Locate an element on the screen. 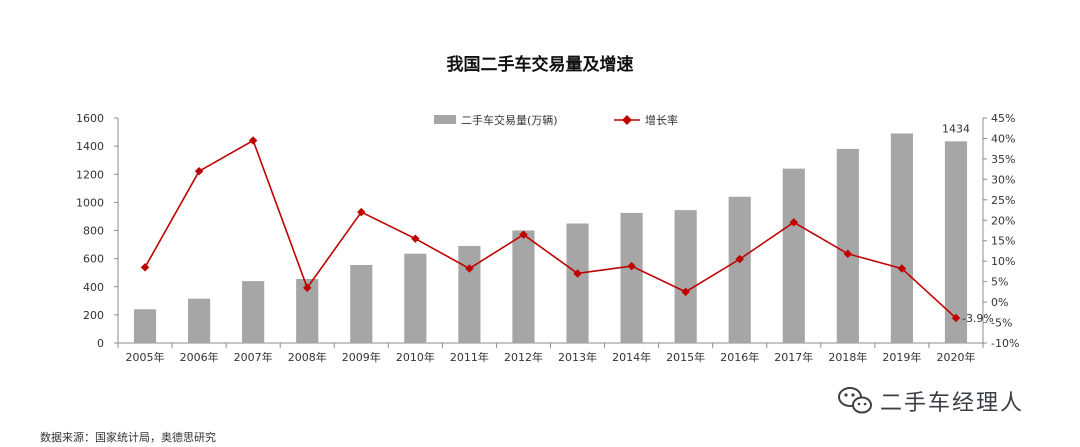 This screenshot has width=1080, height=447. legend-line-label: 增长率 is located at coordinates (661, 120).